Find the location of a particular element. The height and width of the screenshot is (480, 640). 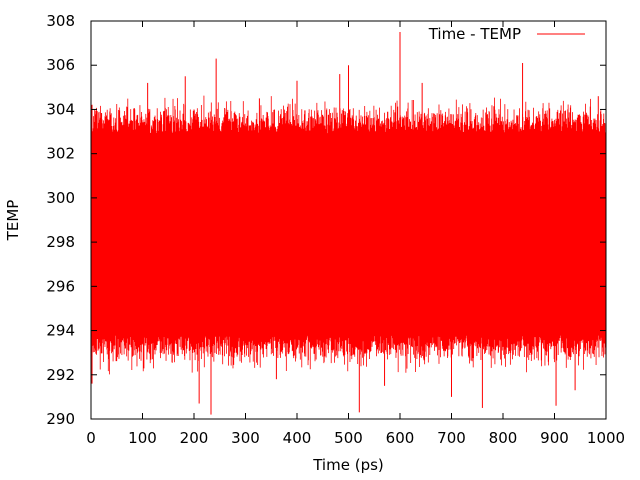

y-tick-label: 296 is located at coordinates (60, 286).